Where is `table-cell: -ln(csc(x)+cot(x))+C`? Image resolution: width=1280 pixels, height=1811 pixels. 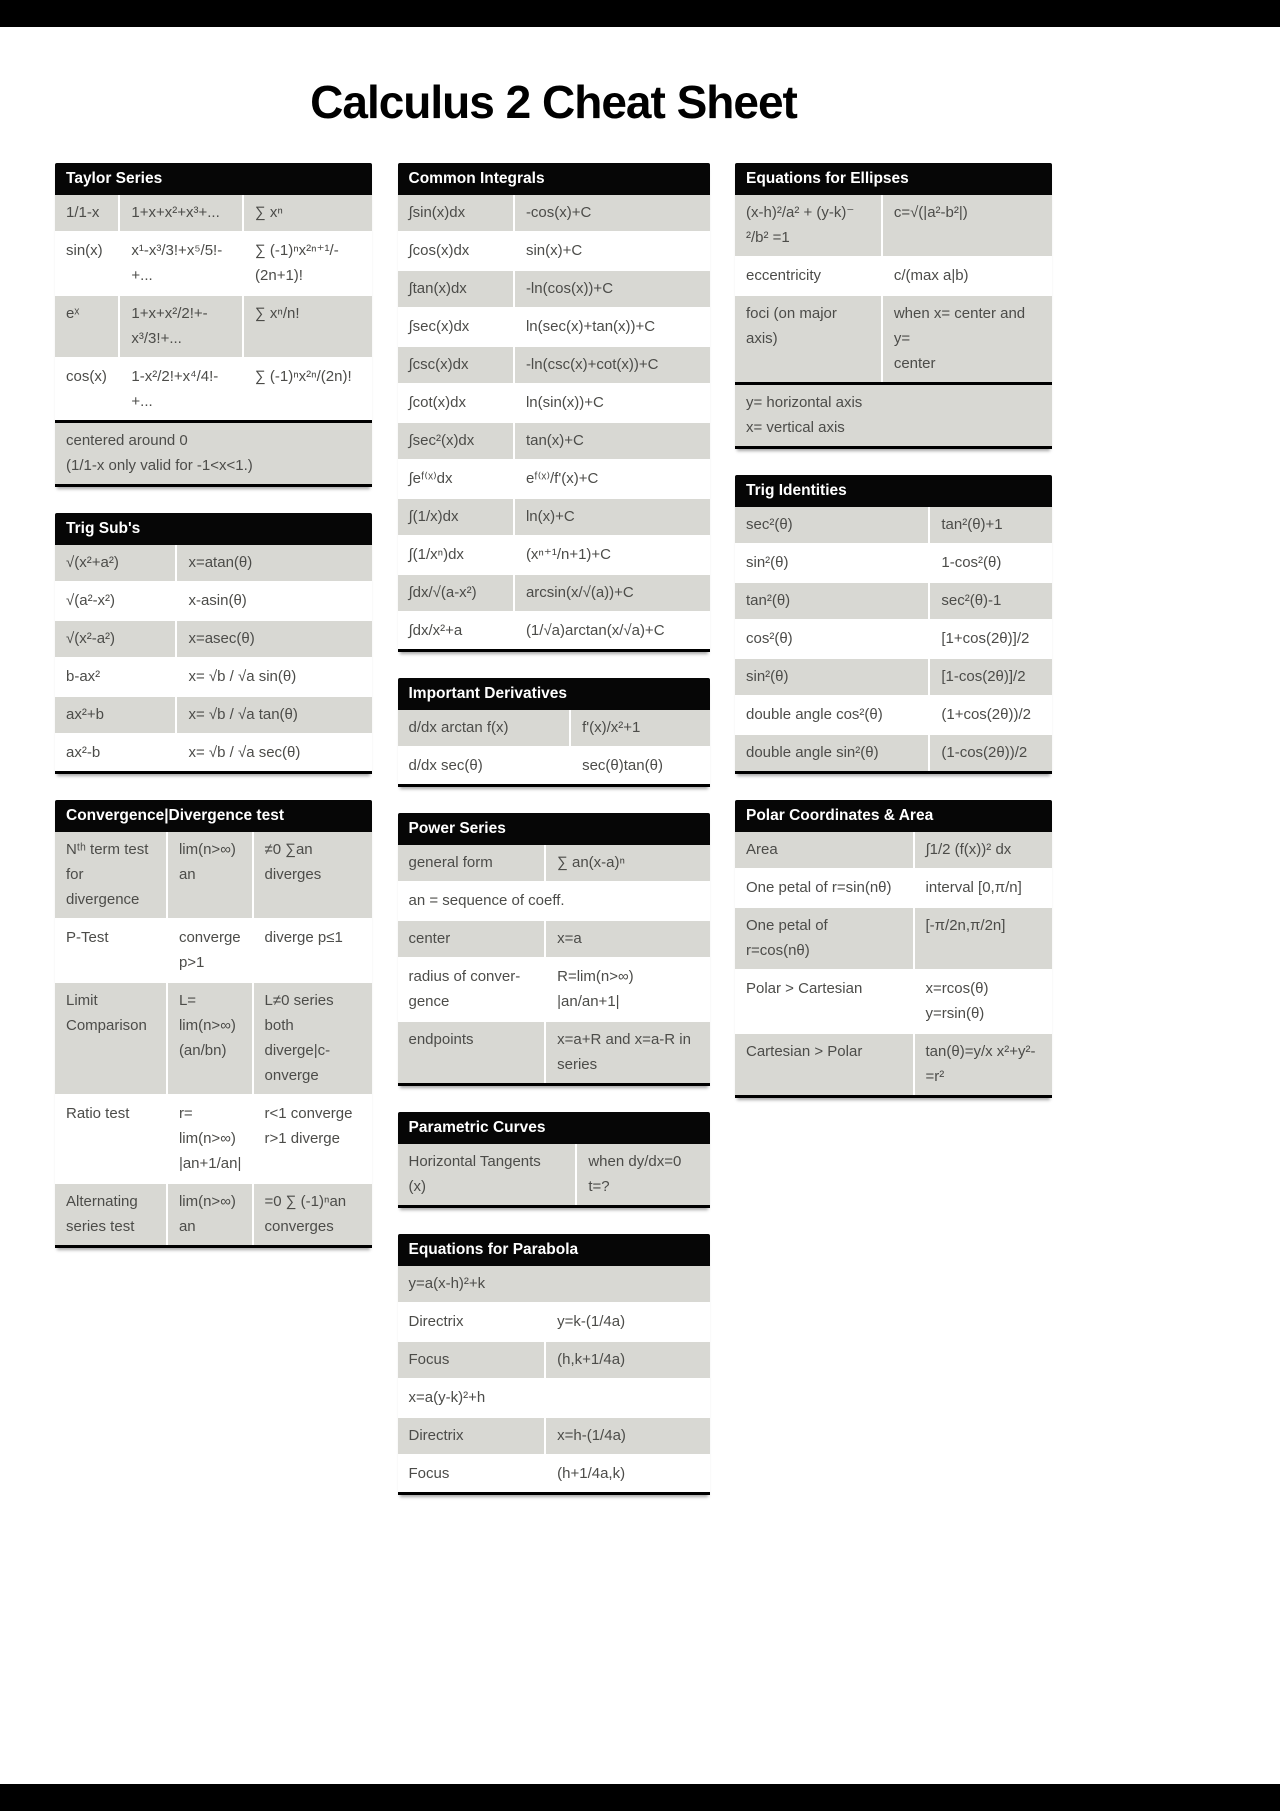 table-cell: -ln(csc(x)+cot(x))+C is located at coordinates (611, 365).